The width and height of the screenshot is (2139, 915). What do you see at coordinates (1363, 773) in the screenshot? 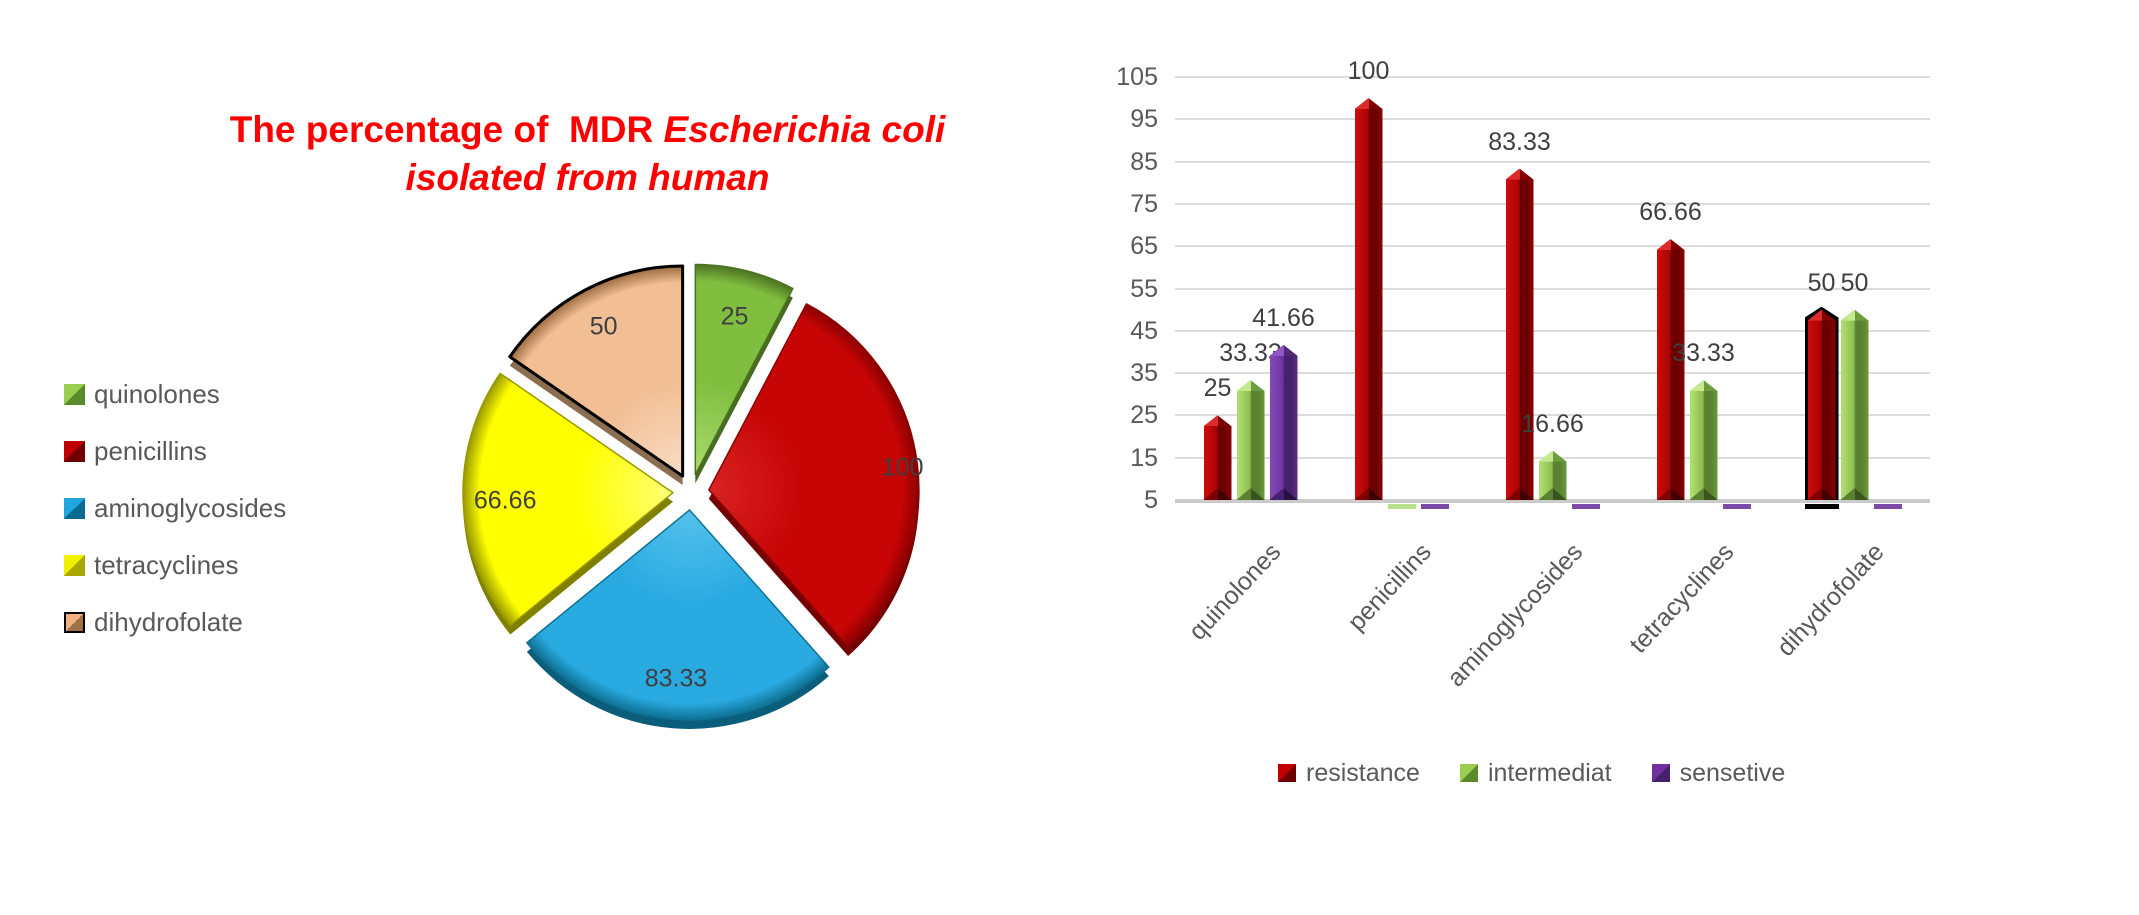
I see `bar-legend-label: resistance` at bounding box center [1363, 773].